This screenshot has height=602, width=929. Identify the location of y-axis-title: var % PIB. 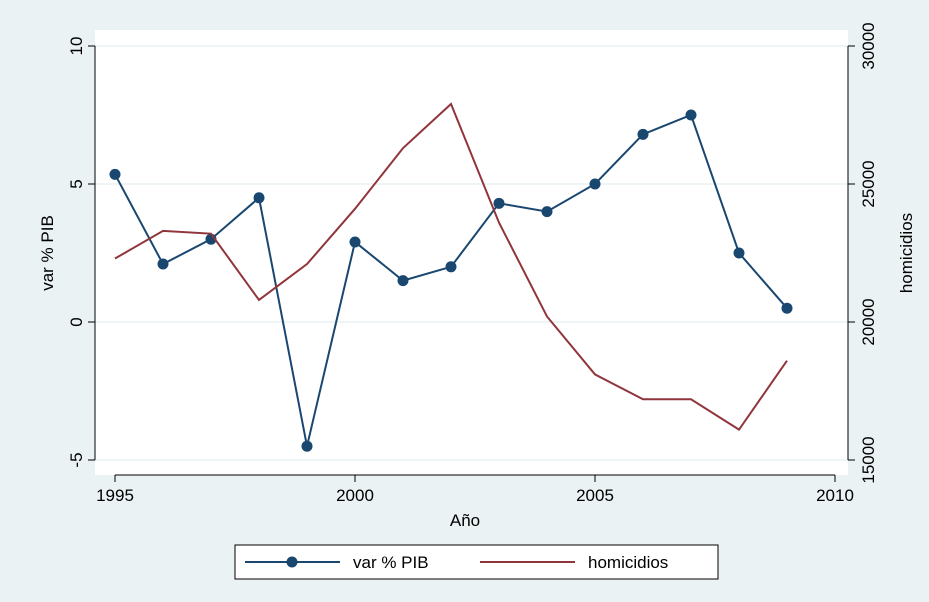
(47, 253).